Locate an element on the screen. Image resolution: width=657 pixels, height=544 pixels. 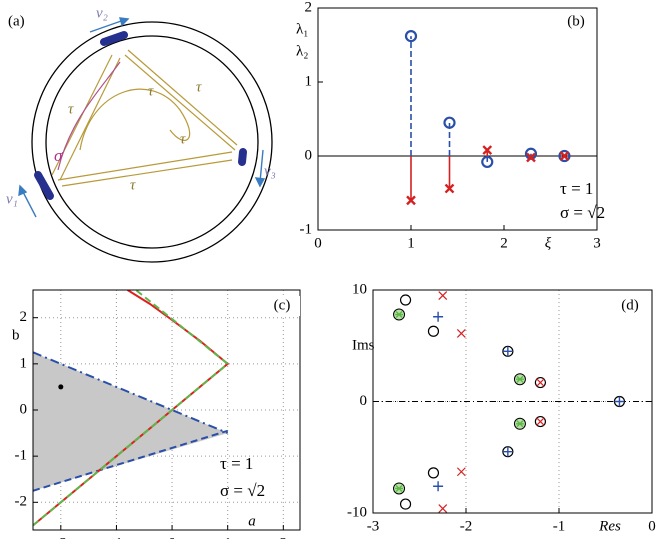
plot-body is located at coordinates (457, 118).